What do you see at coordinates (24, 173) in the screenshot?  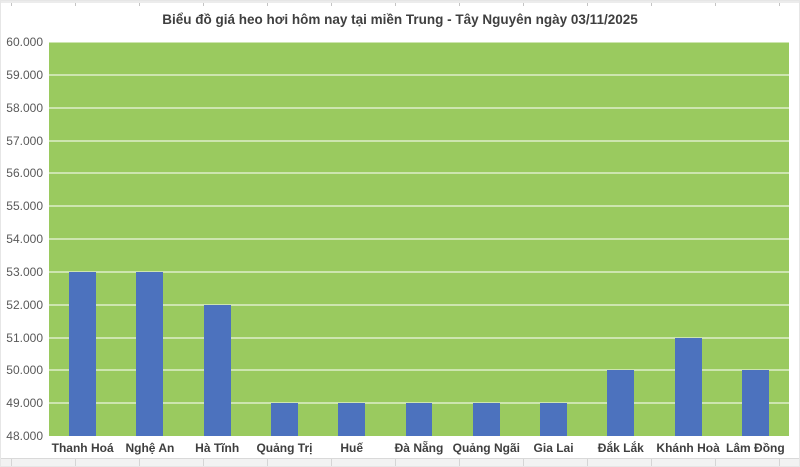 I see `y-tick-label: 56.000` at bounding box center [24, 173].